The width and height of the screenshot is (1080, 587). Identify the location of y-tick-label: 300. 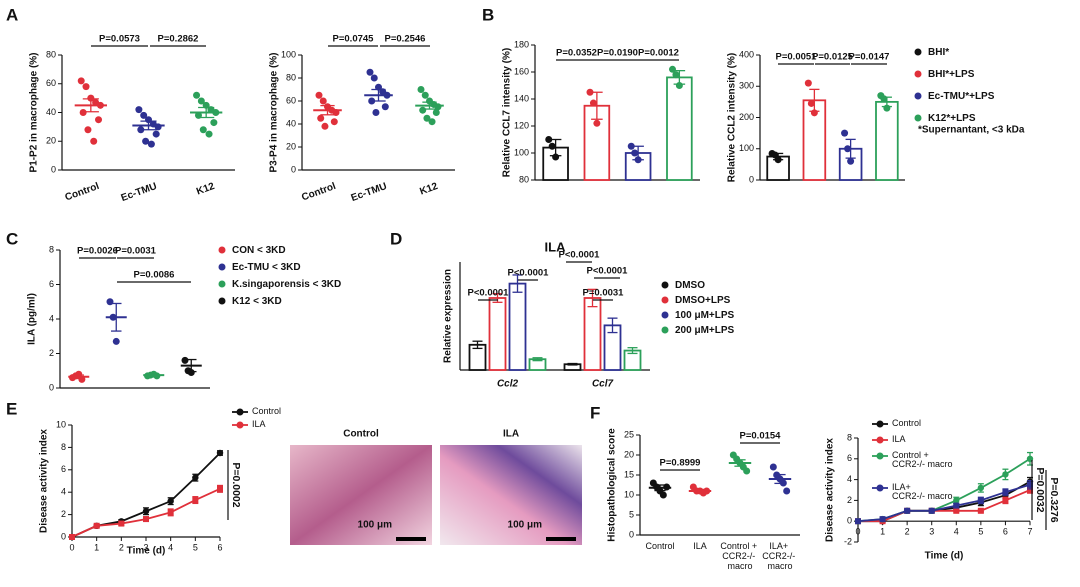
(746, 86).